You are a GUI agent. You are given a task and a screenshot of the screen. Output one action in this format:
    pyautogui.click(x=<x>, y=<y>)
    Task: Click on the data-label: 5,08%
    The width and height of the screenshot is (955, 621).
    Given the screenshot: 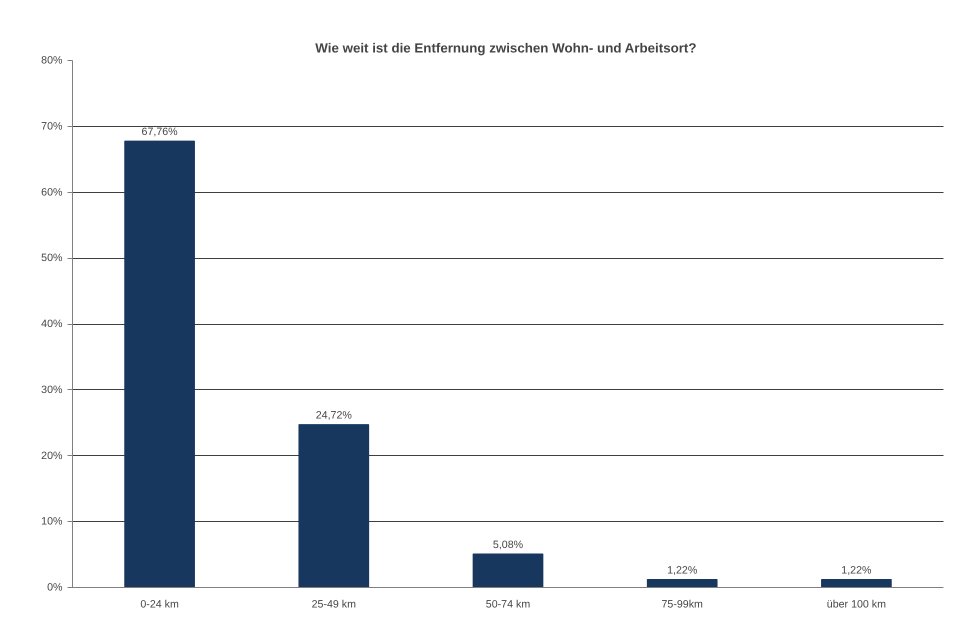 What is the action you would take?
    pyautogui.click(x=508, y=545)
    